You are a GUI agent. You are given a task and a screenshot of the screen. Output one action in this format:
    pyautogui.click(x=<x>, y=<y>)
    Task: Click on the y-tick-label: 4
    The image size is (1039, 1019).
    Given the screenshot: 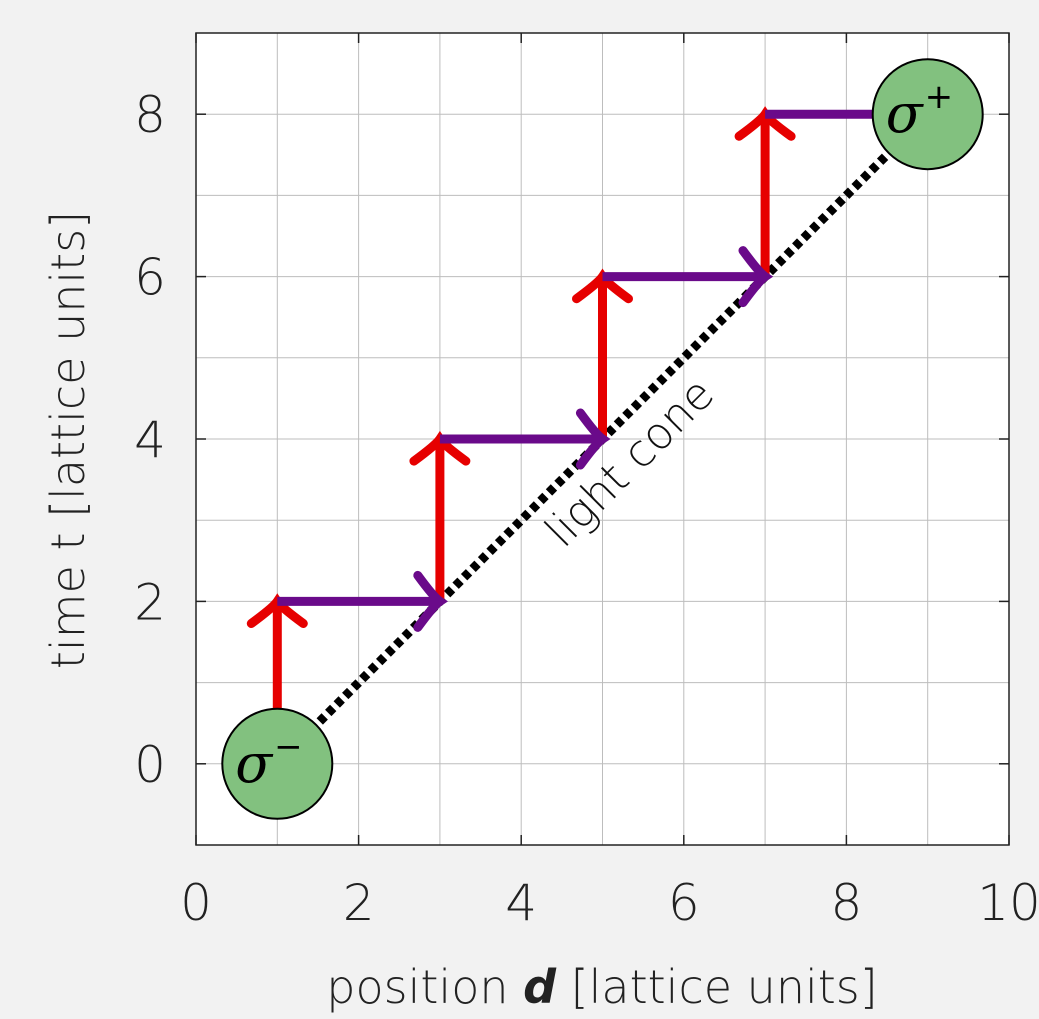 What is the action you would take?
    pyautogui.click(x=150, y=440)
    